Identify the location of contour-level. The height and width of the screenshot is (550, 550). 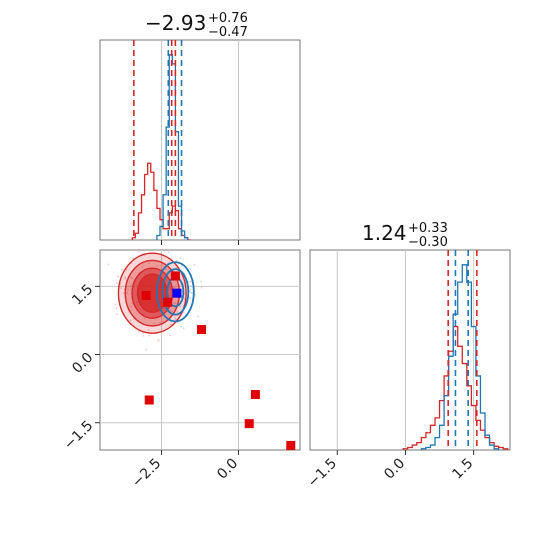
(175, 292).